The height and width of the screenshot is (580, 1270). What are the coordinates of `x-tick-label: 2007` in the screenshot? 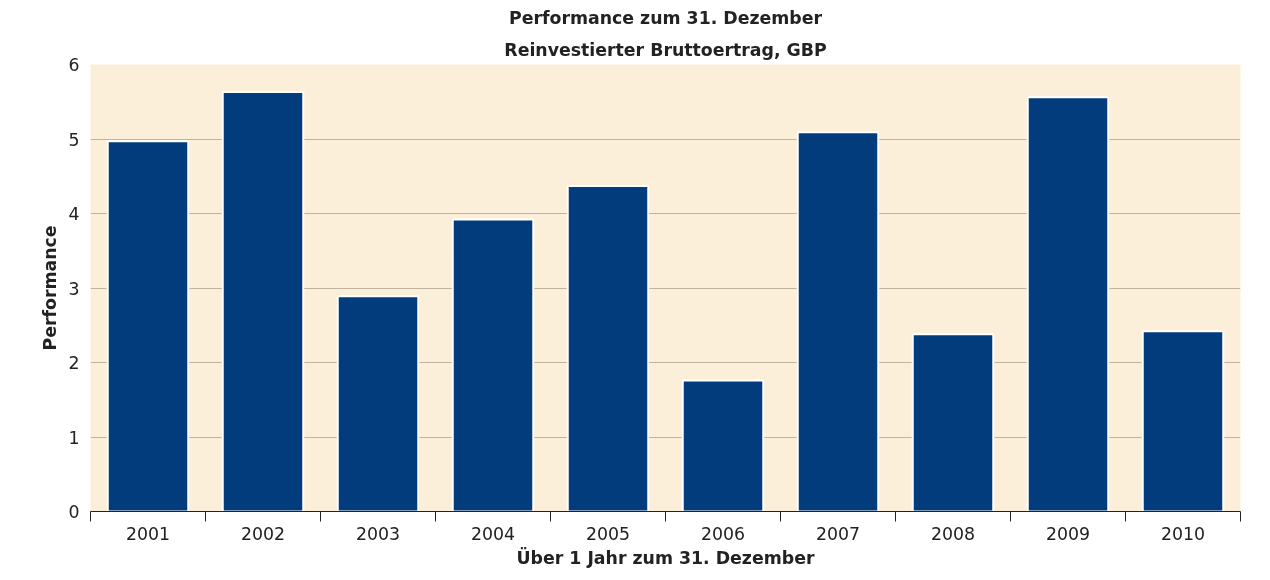 It's located at (838, 533).